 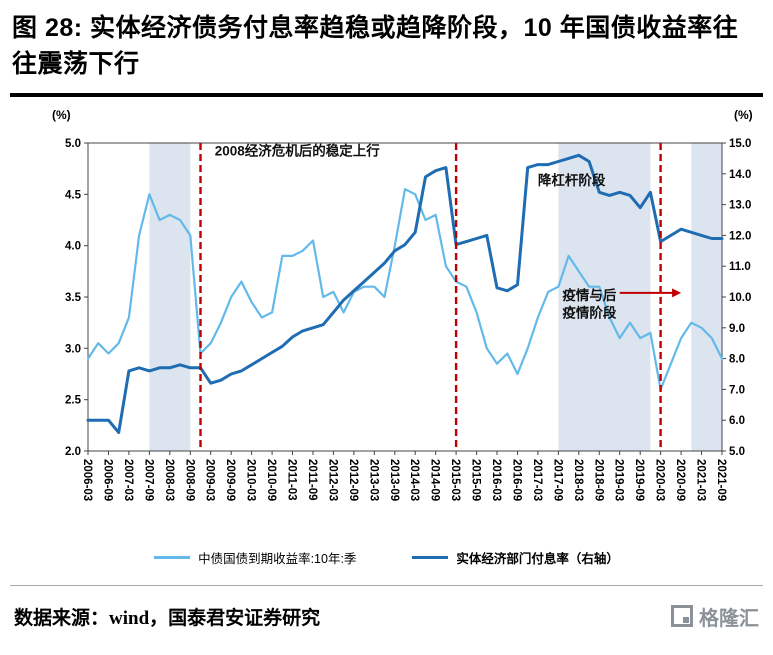 I want to click on right-axis-unit: (%), so click(x=743, y=115).